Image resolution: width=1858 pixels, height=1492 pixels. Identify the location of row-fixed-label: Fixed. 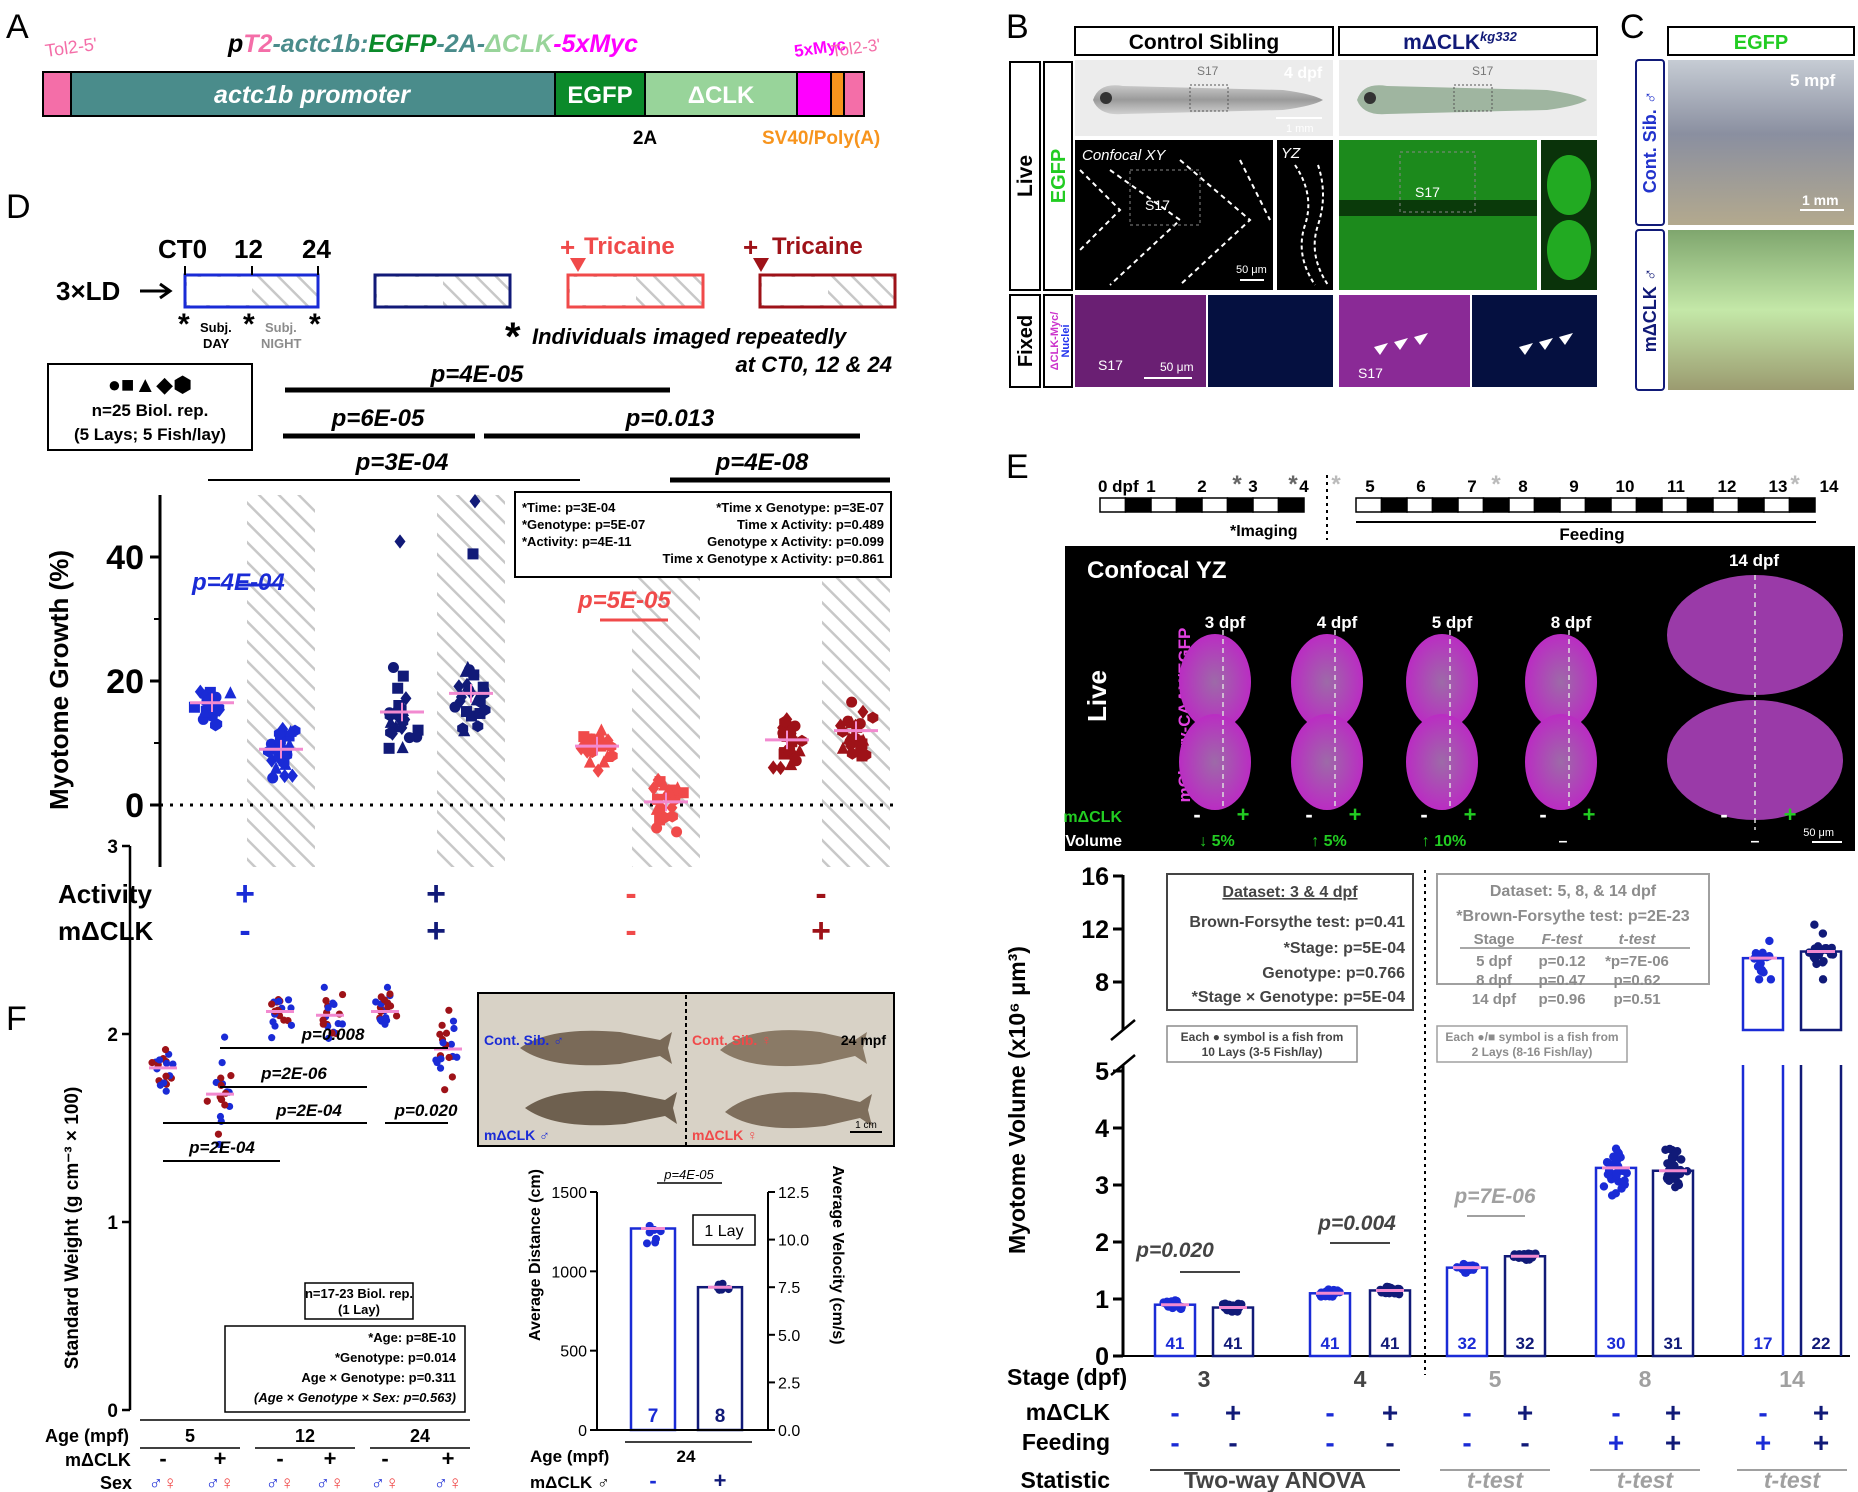
(1026, 341).